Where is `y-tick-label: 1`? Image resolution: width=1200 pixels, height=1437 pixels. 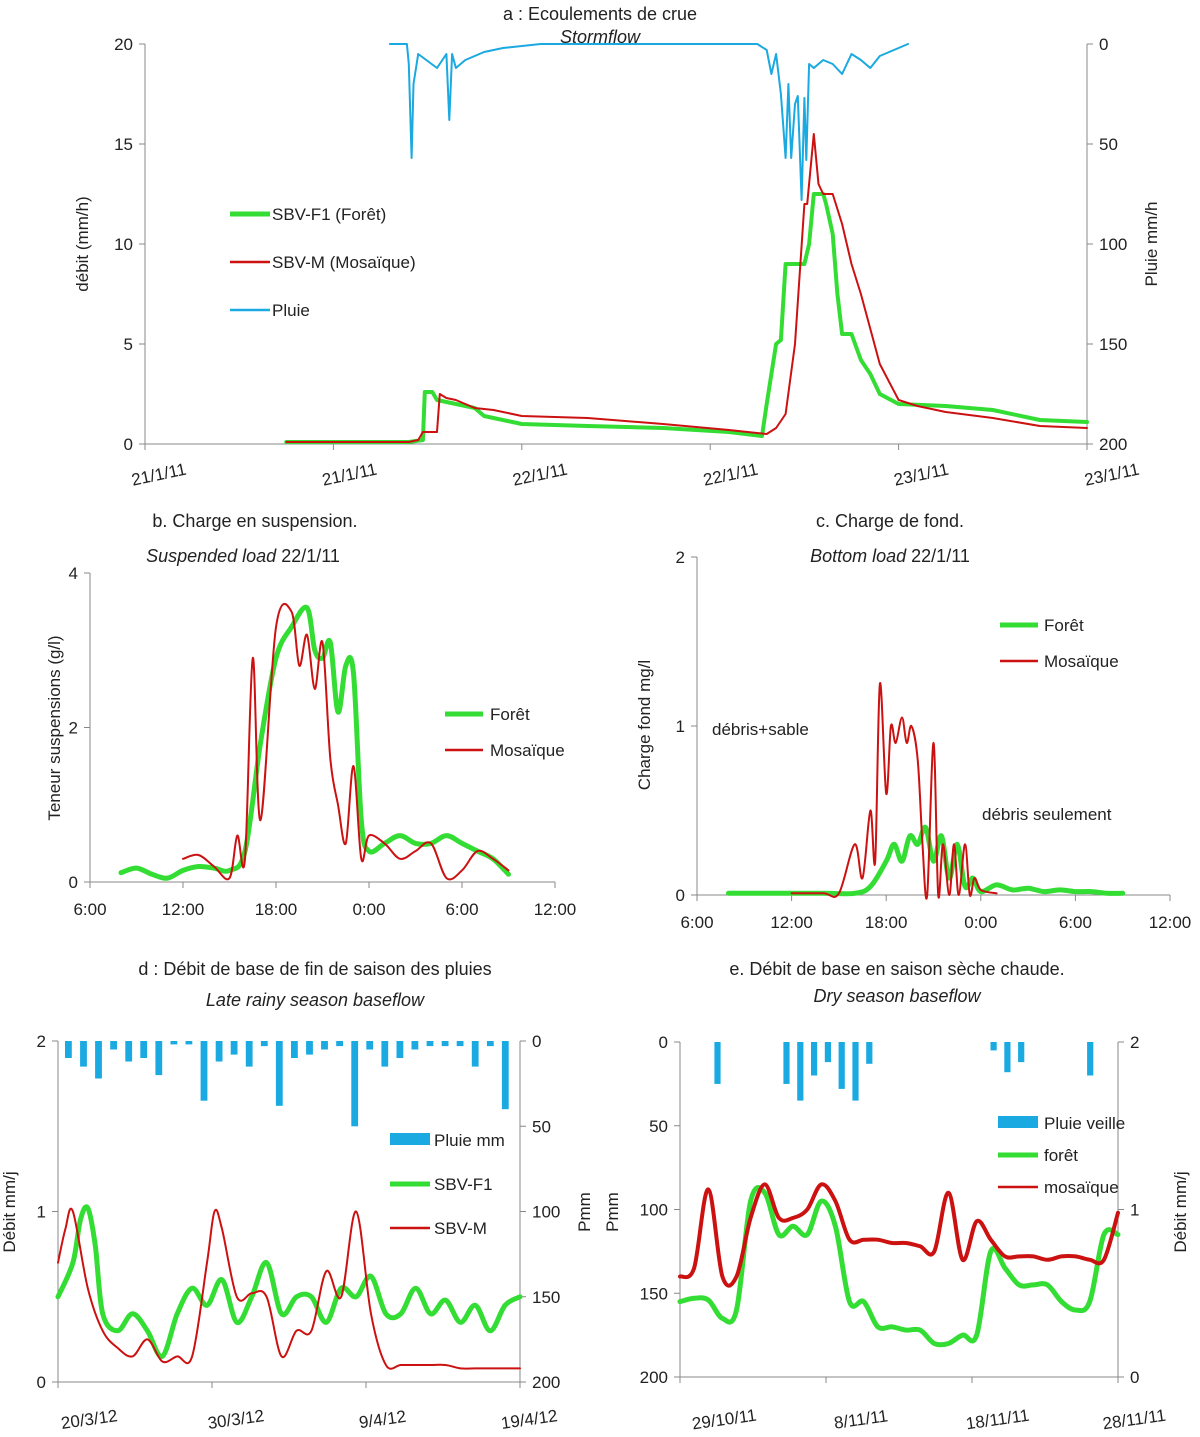
y-tick-label: 1 is located at coordinates (680, 726).